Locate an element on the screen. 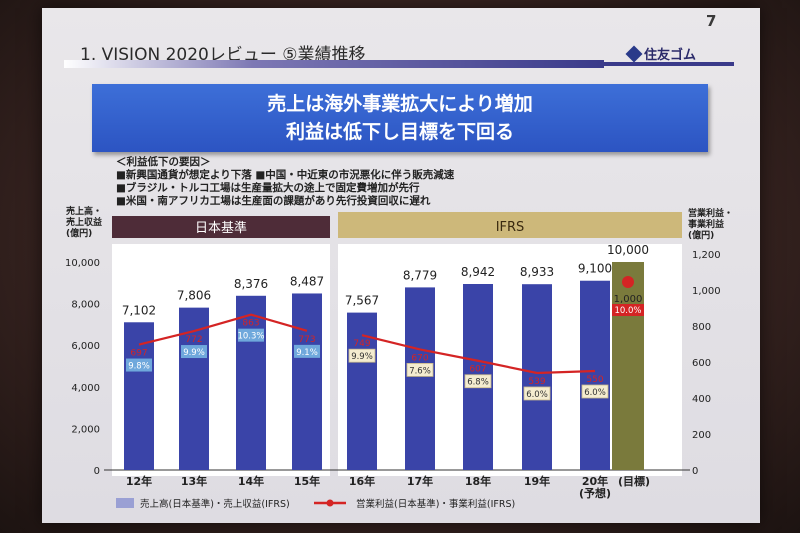 This screenshot has width=800, height=533. margin-badge-target is located at coordinates (628, 310).